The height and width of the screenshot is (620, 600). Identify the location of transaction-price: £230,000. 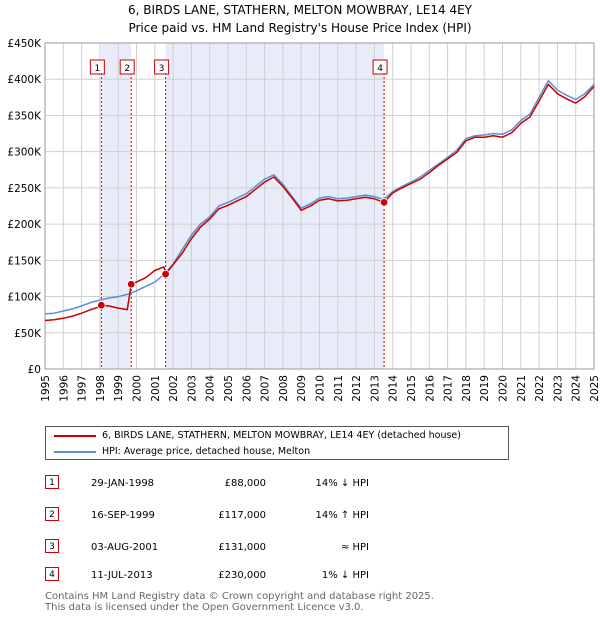
(242, 575).